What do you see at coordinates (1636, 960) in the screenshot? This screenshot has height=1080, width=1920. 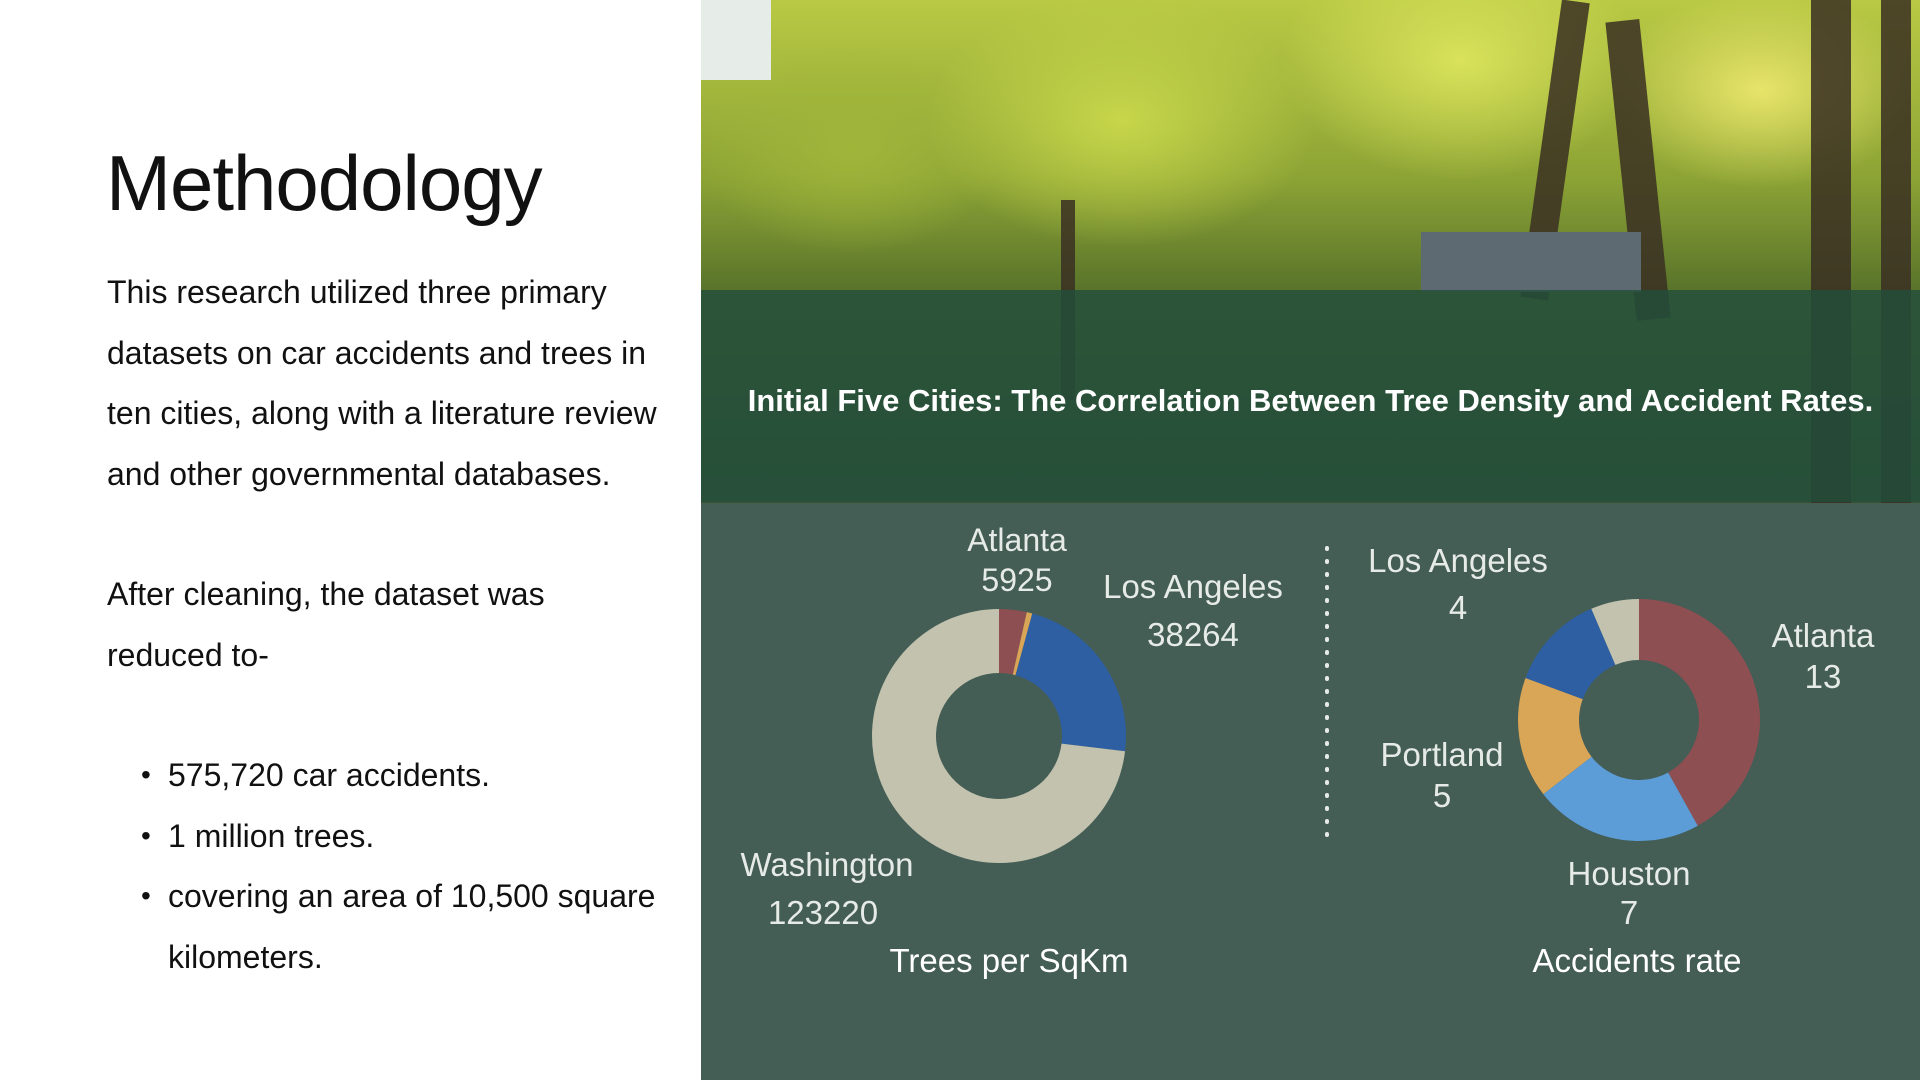 I see `accidents-caption: Accidents rate` at bounding box center [1636, 960].